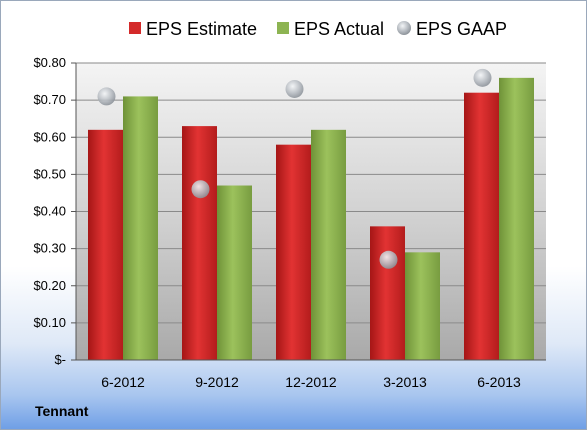  What do you see at coordinates (49, 99) in the screenshot?
I see `y-tick-label: $0.70` at bounding box center [49, 99].